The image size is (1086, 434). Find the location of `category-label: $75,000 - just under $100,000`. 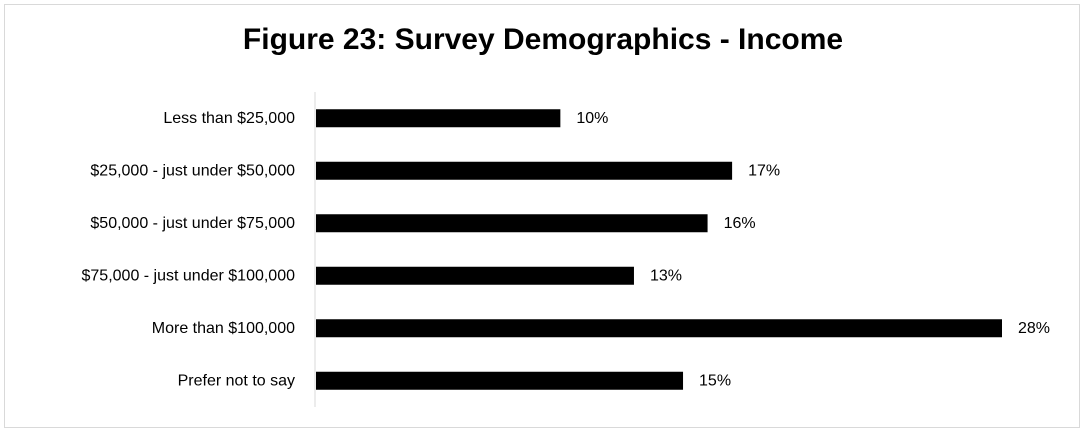

category-label: $75,000 - just under $100,000 is located at coordinates (189, 275).